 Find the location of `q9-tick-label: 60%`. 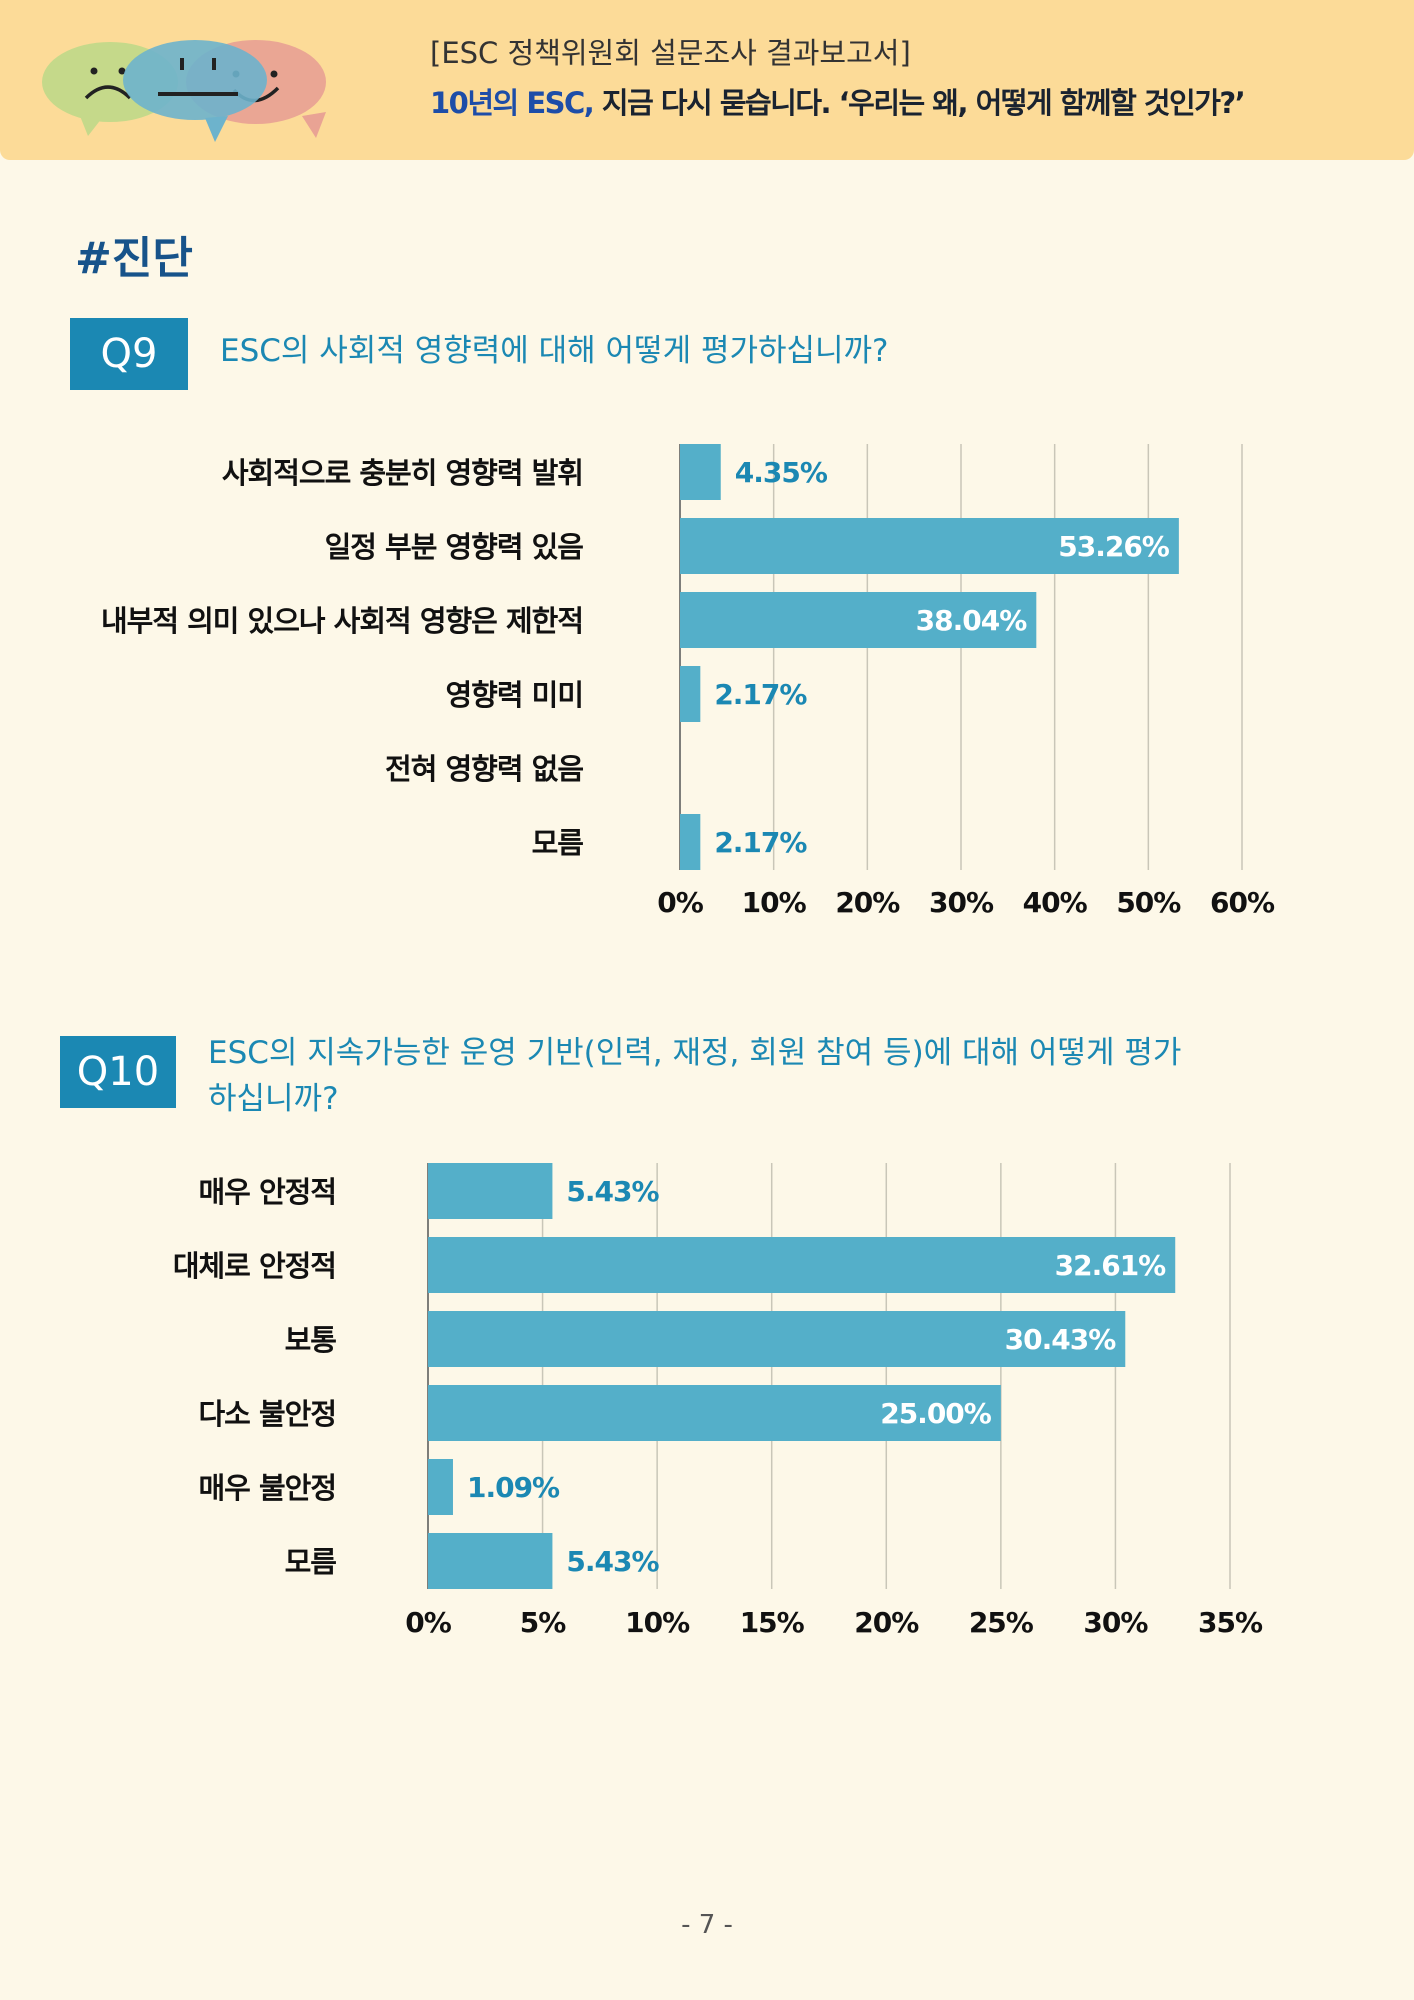

q9-tick-label: 60% is located at coordinates (1242, 902).